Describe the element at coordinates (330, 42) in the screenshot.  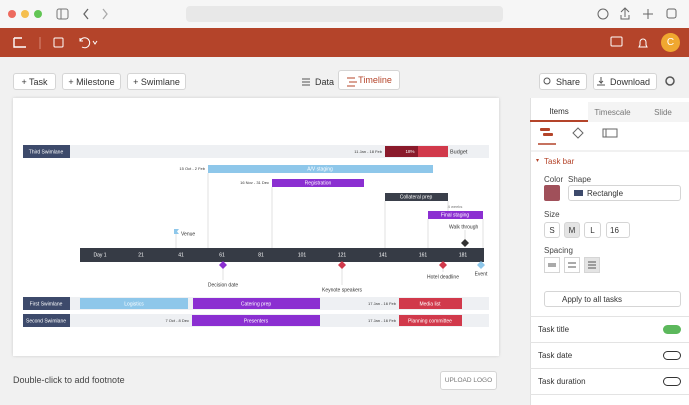
I see `app-bar-icons` at that location.